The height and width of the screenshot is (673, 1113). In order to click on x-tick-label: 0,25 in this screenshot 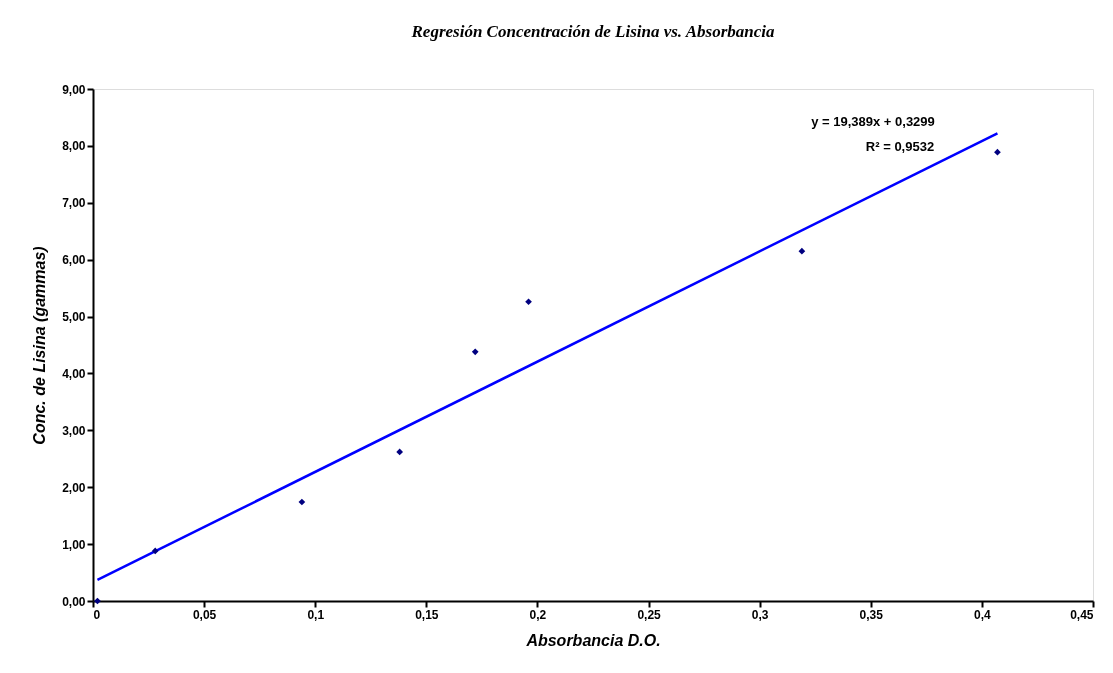, I will do `click(649, 614)`.